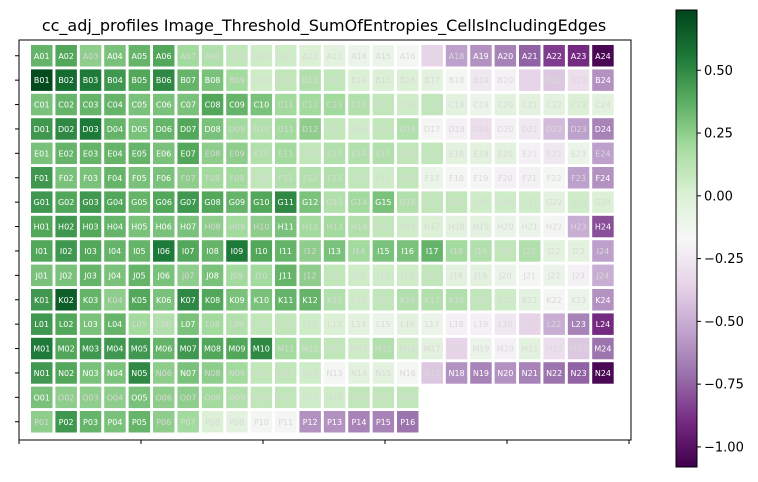 This screenshot has height=482, width=758. I want to click on well-label-K06: K06, so click(163, 300).